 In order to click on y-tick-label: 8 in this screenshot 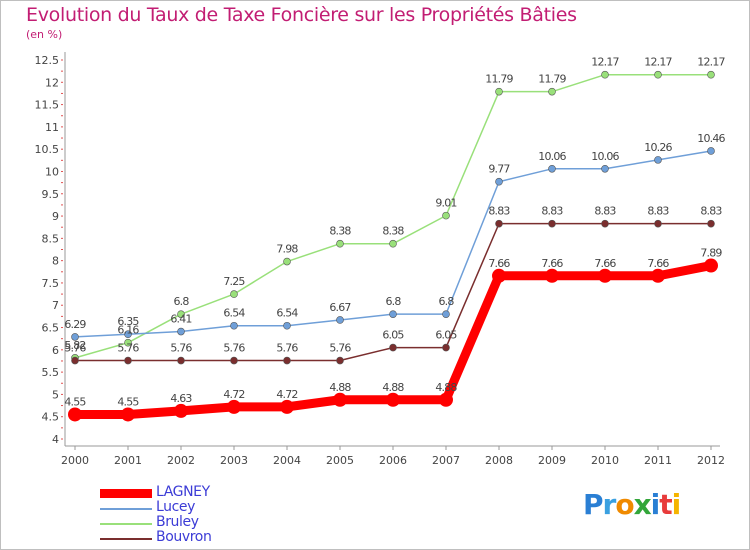, I will do `click(55, 261)`.